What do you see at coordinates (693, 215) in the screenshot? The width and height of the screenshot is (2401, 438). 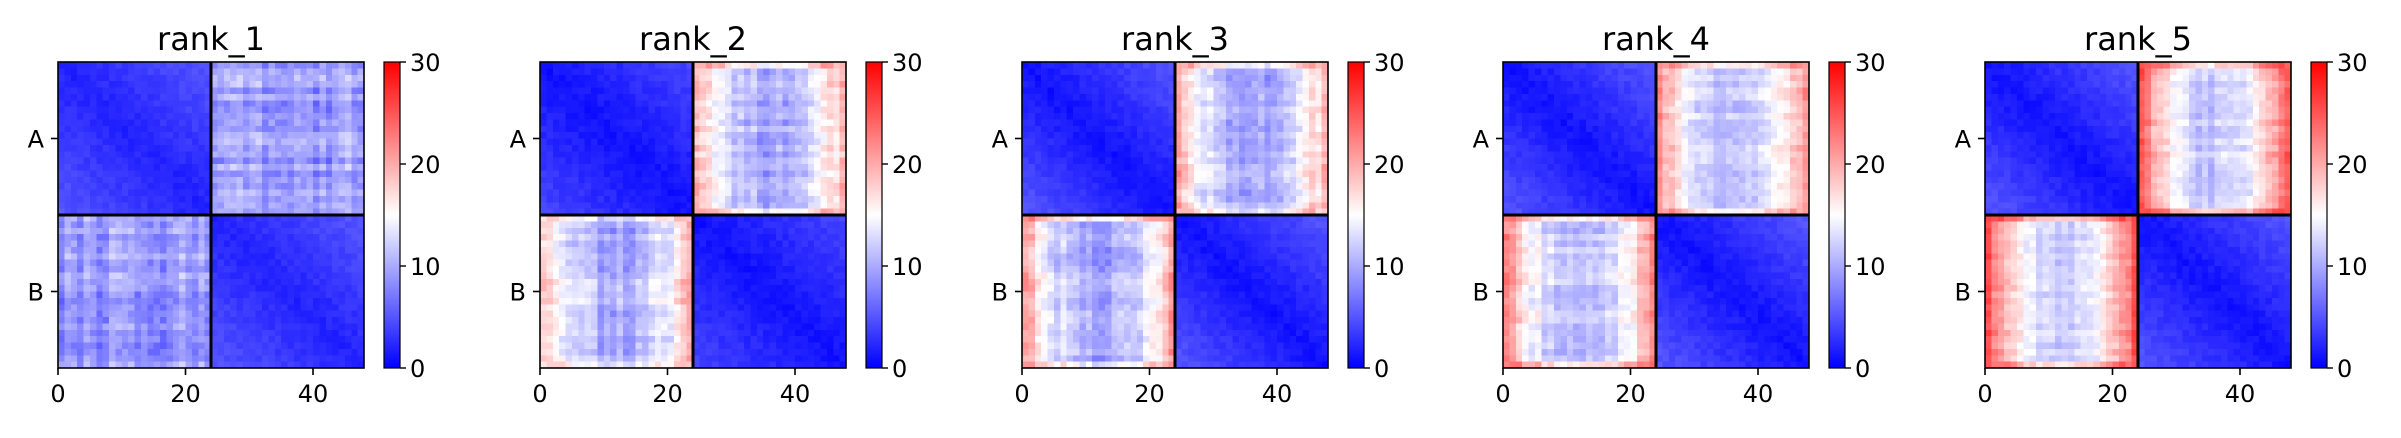 I see `heatmap-frame` at bounding box center [693, 215].